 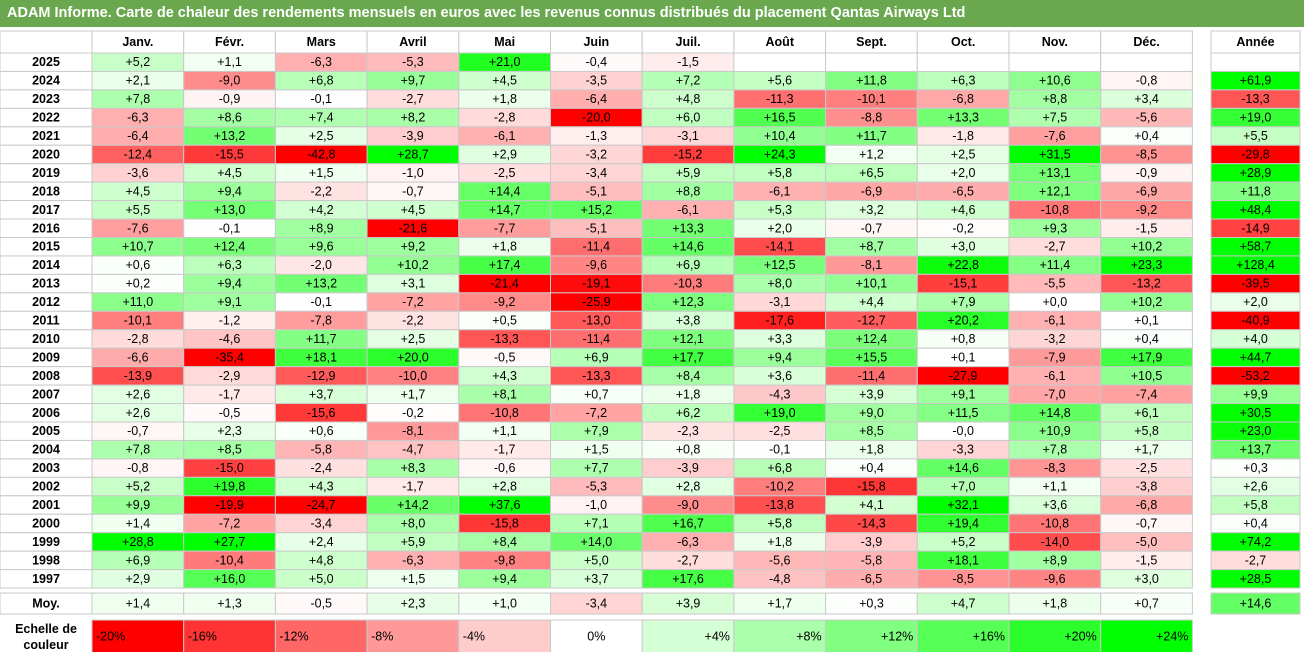 What do you see at coordinates (1255, 228) in the screenshot?
I see `annual-value: -14,9` at bounding box center [1255, 228].